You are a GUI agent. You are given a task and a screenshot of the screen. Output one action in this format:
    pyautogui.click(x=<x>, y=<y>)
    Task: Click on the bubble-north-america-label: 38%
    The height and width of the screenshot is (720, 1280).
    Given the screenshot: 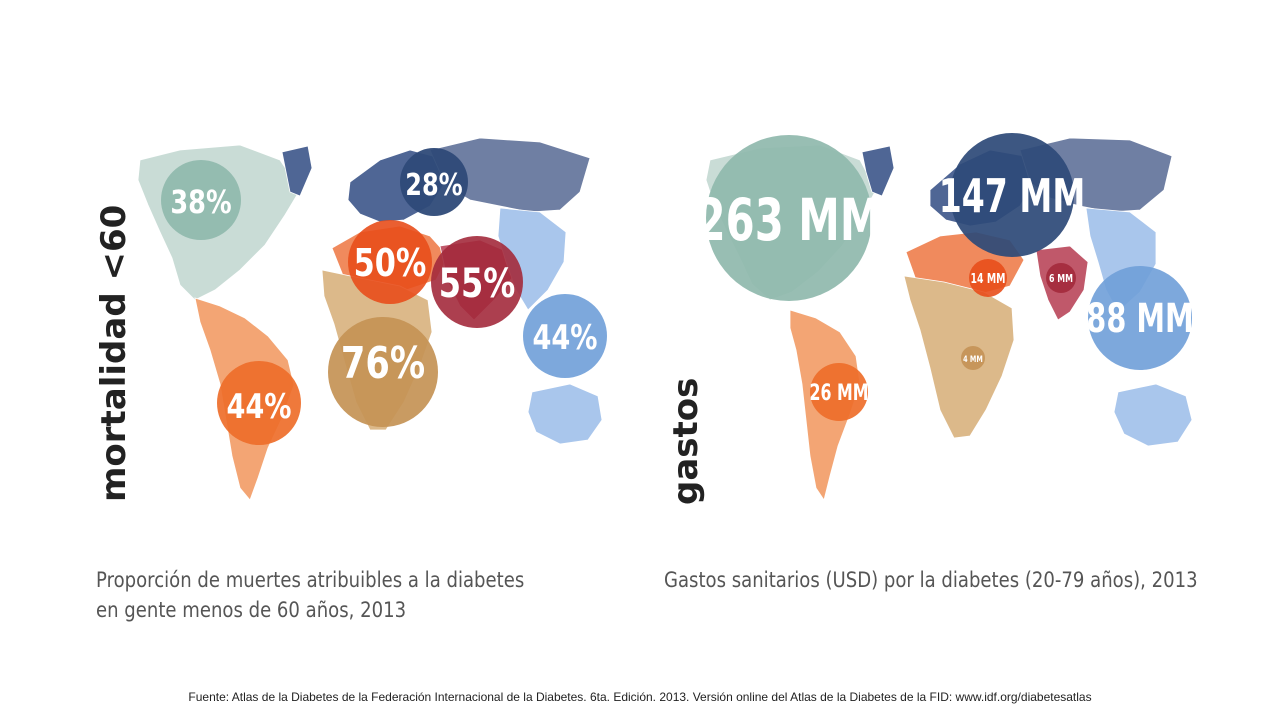 What is the action you would take?
    pyautogui.click(x=200, y=202)
    